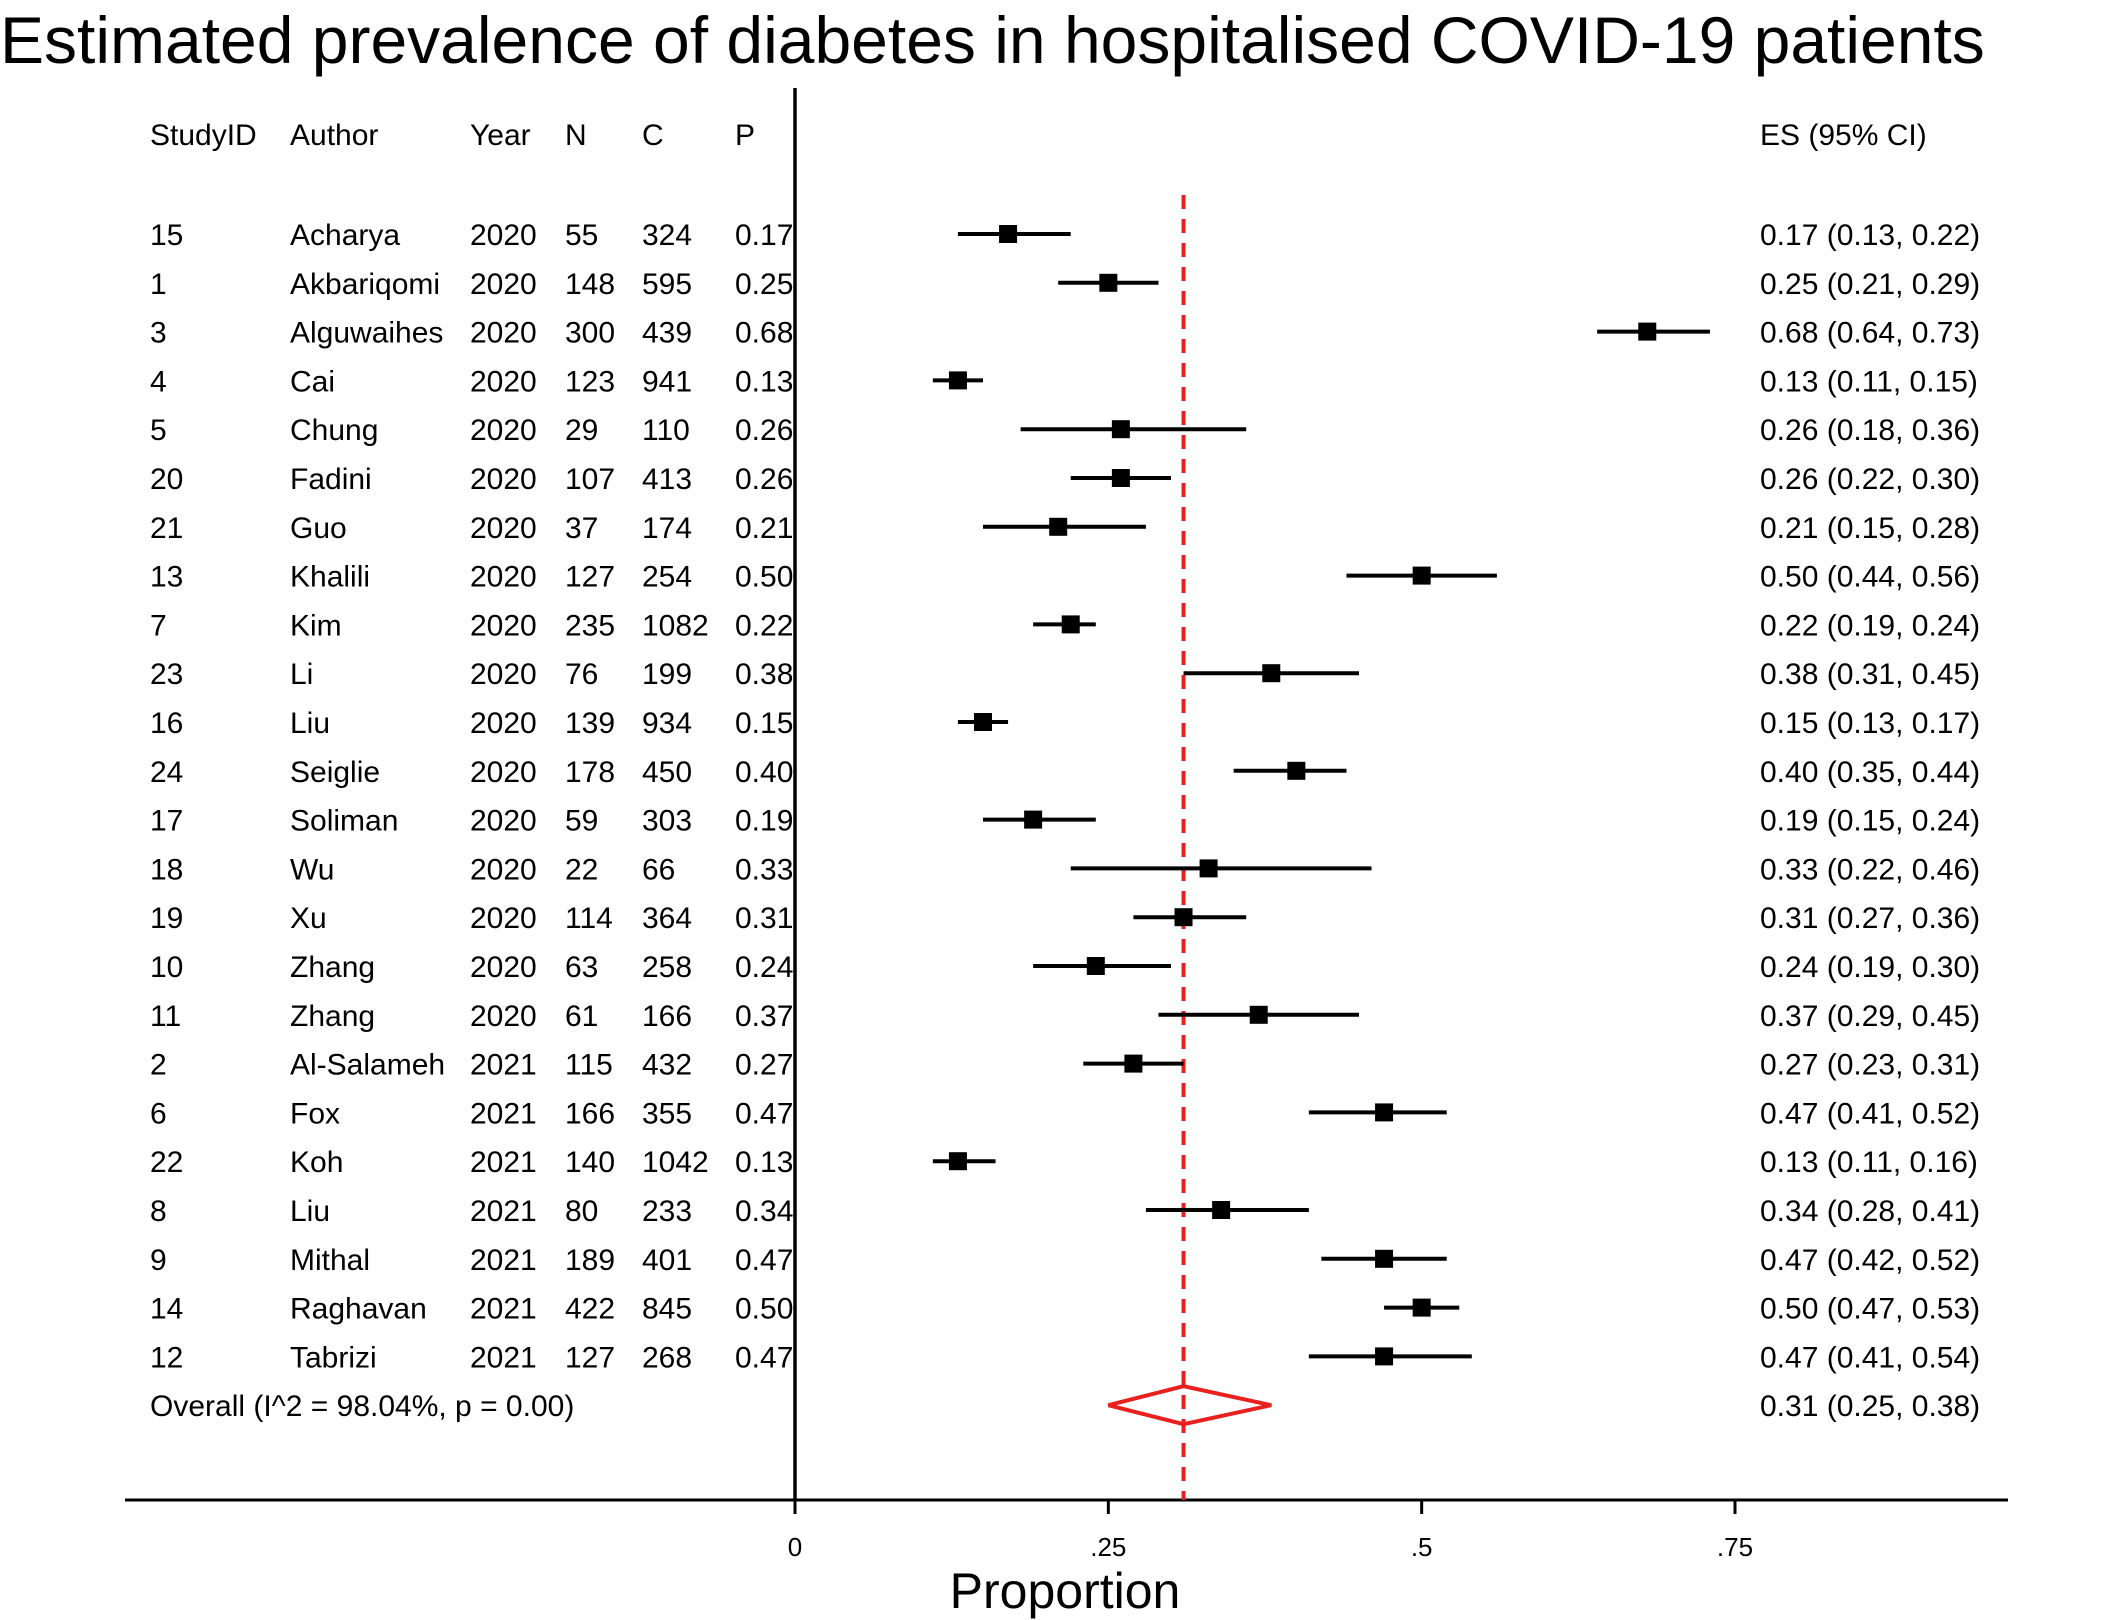 This screenshot has width=2128, height=1620. What do you see at coordinates (158, 1260) in the screenshot?
I see `study-id: 9` at bounding box center [158, 1260].